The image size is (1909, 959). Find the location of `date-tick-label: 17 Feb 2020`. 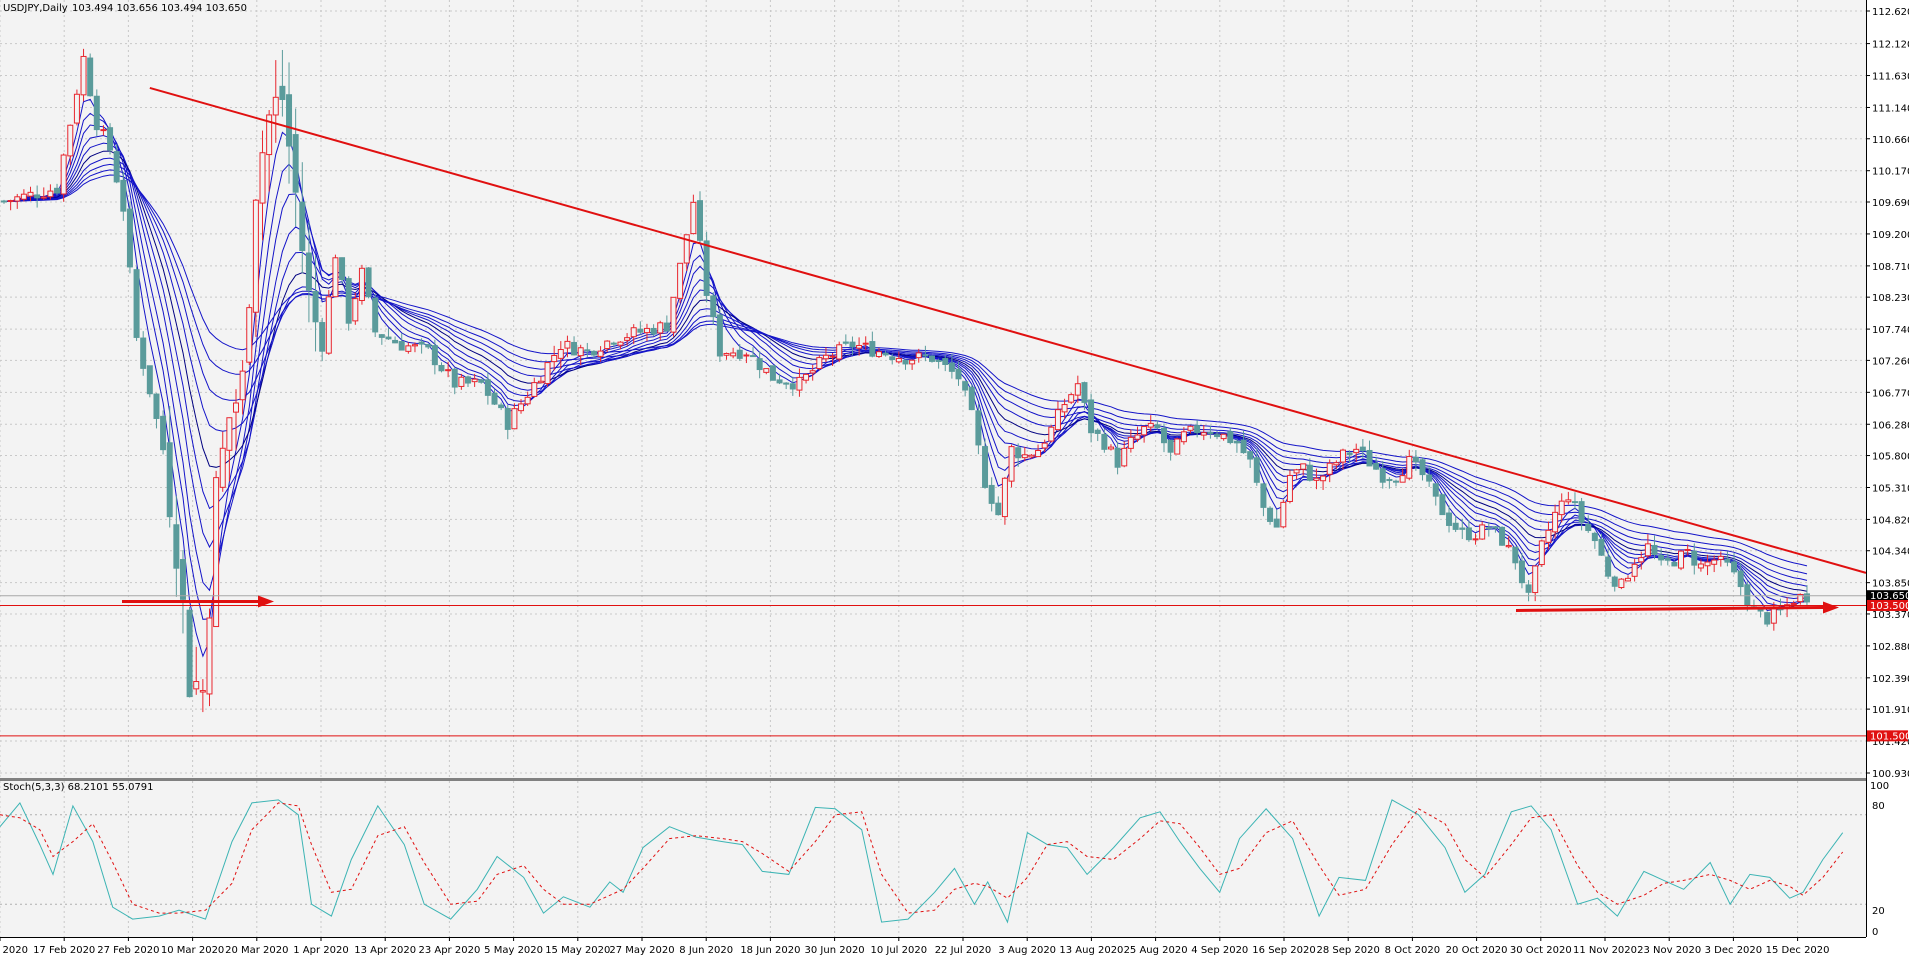

date-tick-label: 17 Feb 2020 is located at coordinates (64, 950).